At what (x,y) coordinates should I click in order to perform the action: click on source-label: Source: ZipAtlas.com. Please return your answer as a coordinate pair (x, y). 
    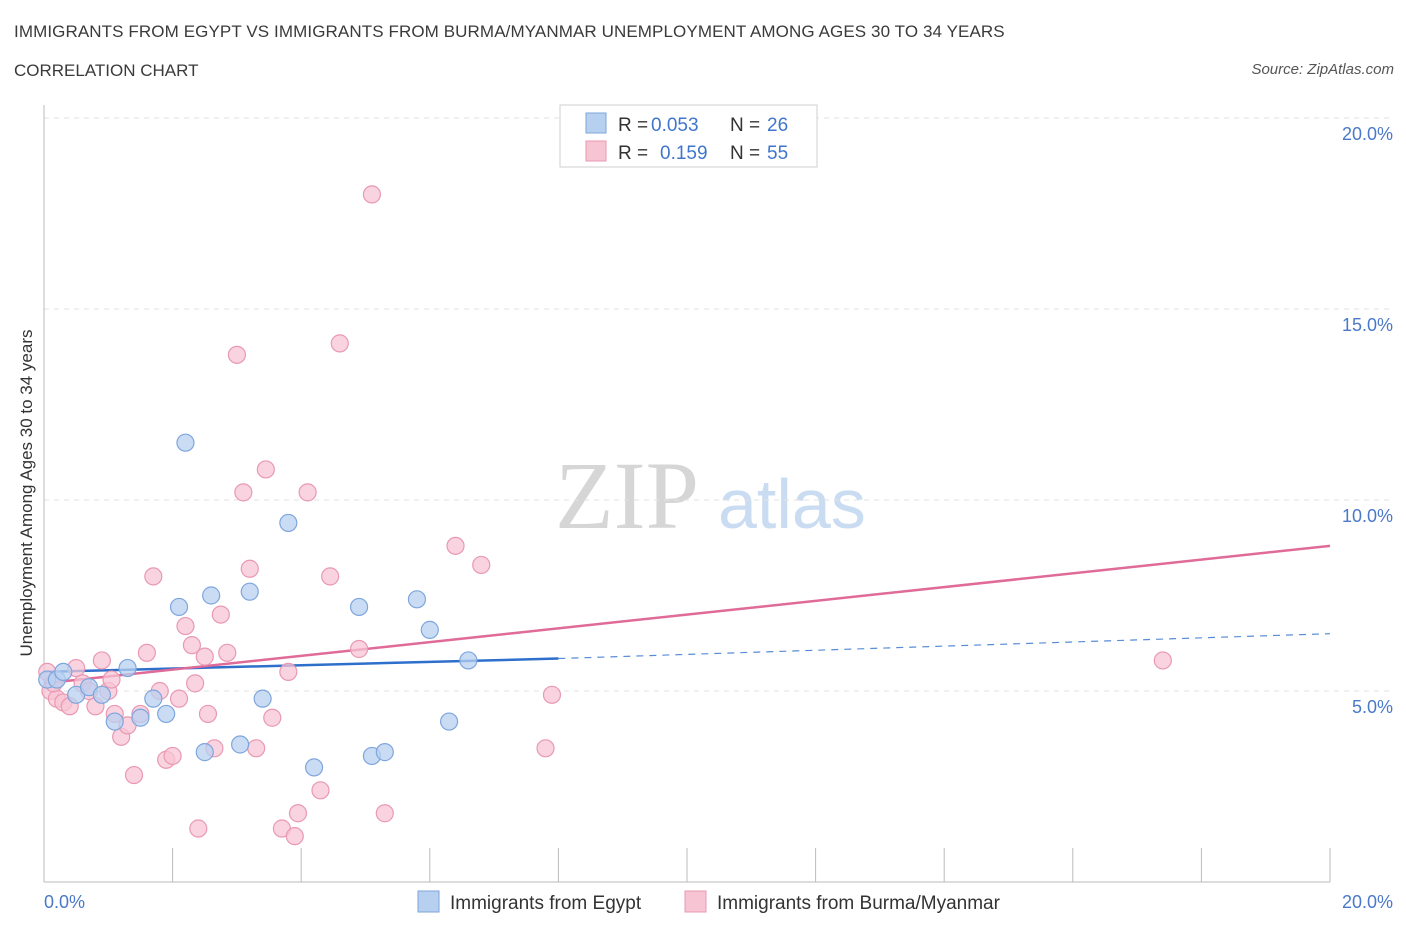
    Looking at the image, I should click on (1322, 69).